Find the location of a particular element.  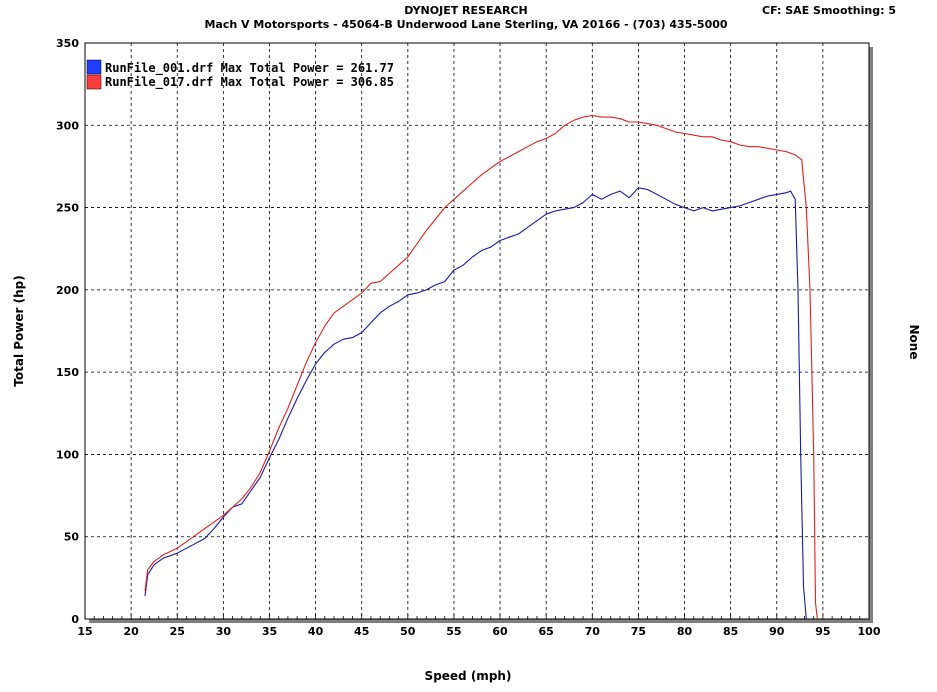

x-tick-label-15: 15 is located at coordinates (84, 631).